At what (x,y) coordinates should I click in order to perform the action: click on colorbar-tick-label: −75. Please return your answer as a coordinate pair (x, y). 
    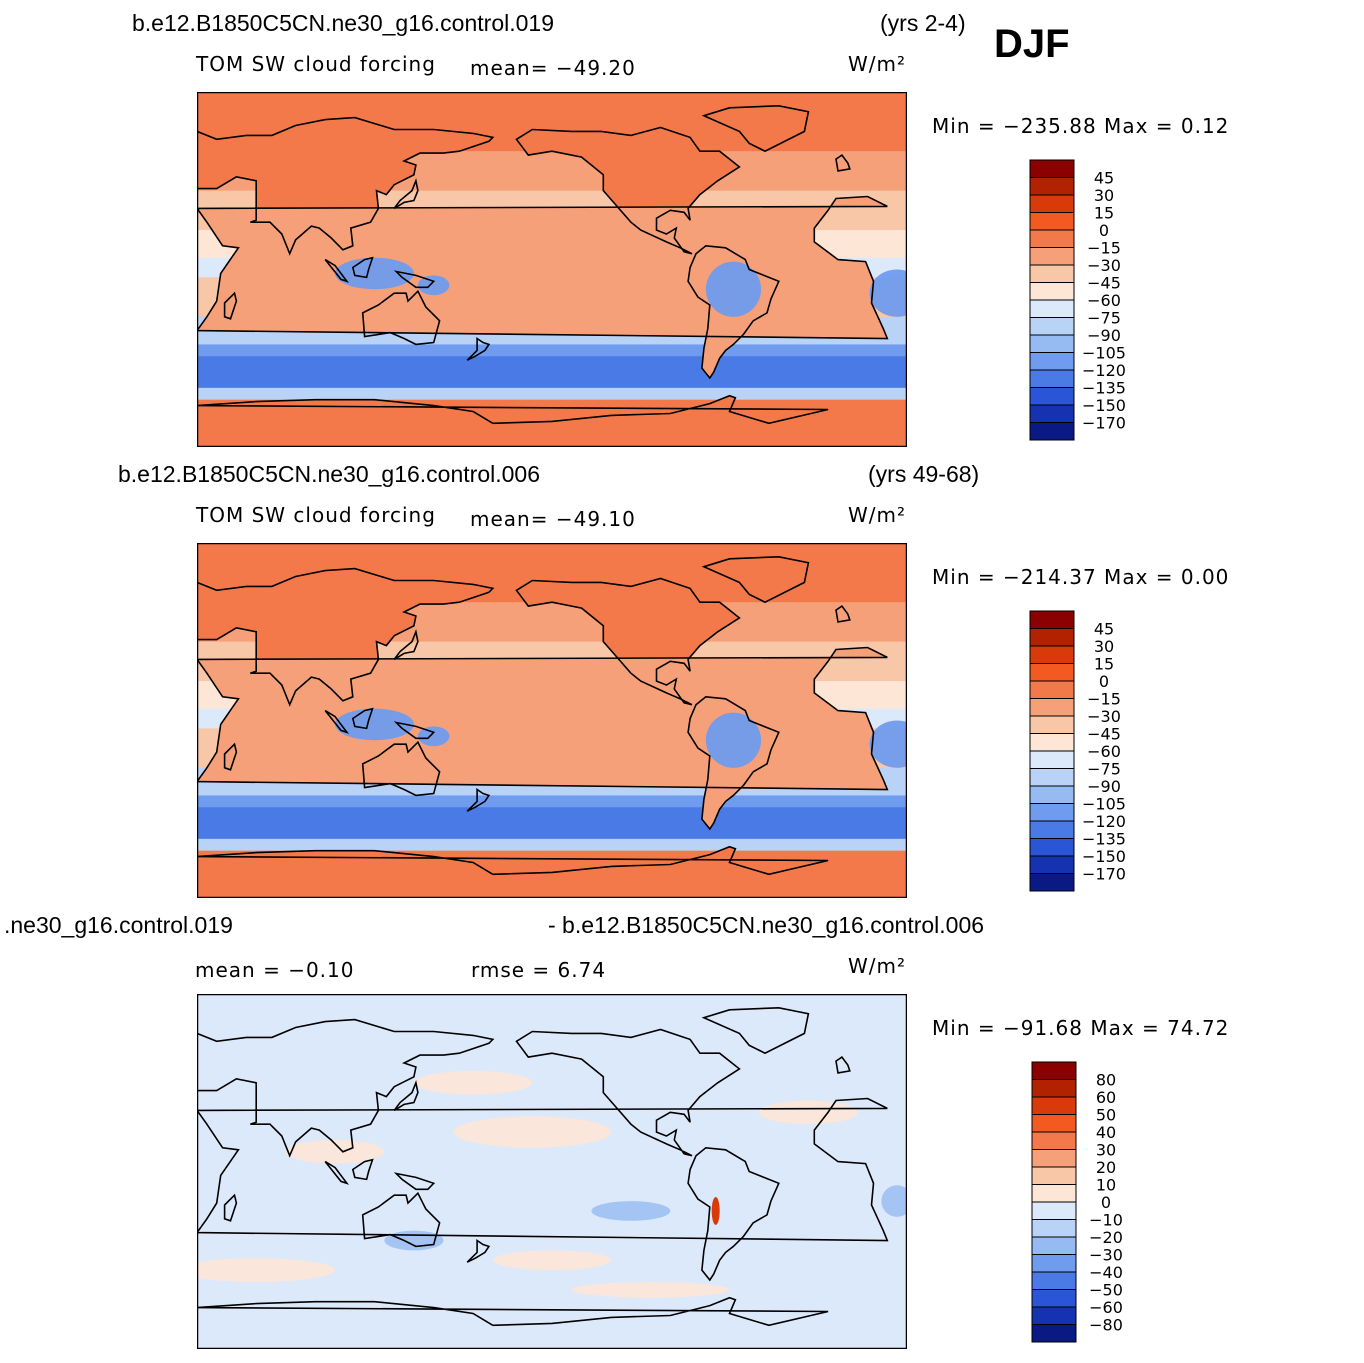
    Looking at the image, I should click on (1104, 769).